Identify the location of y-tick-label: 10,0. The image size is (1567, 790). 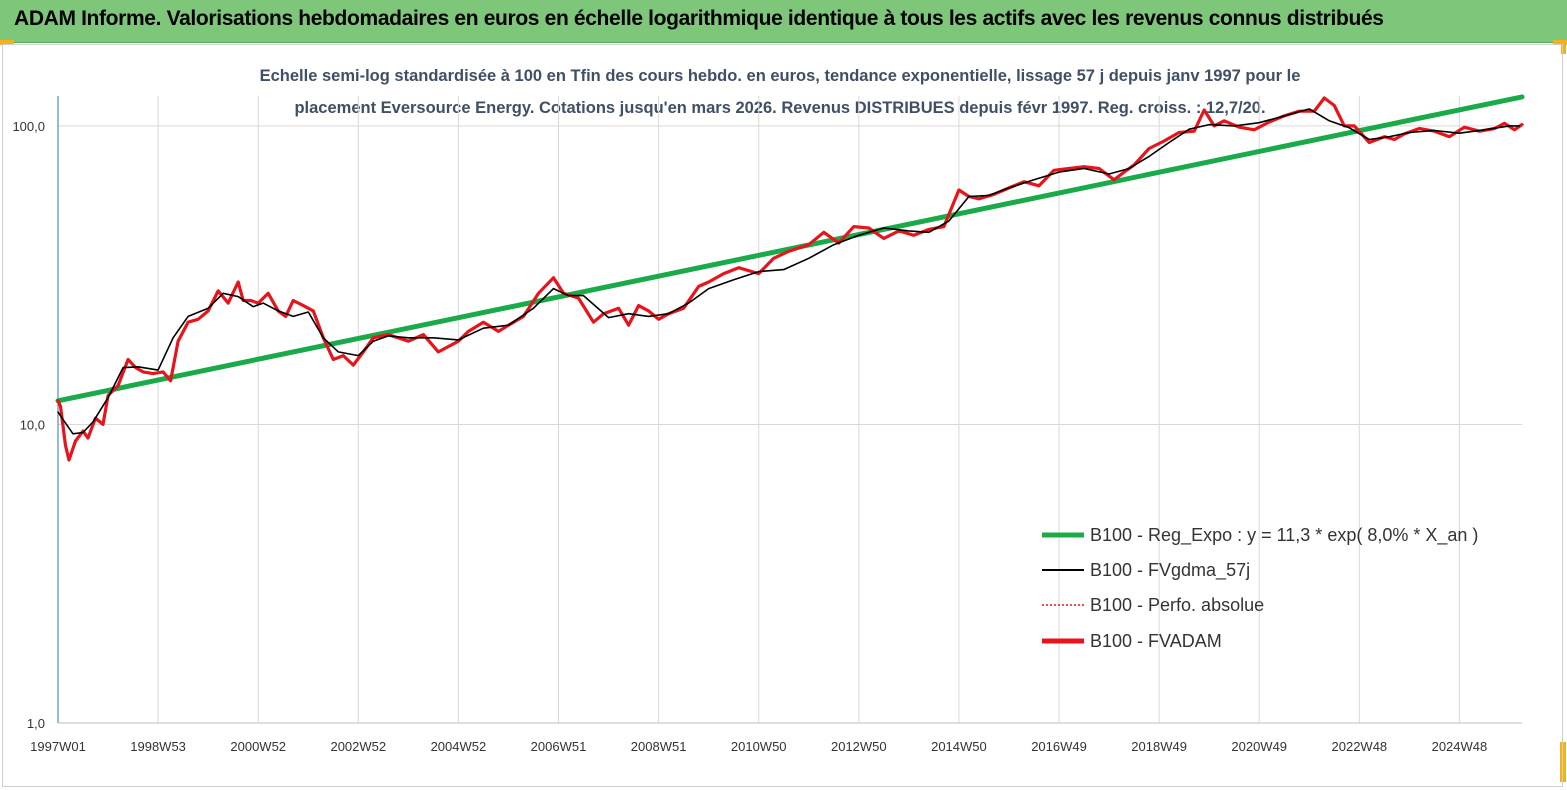
(32, 424).